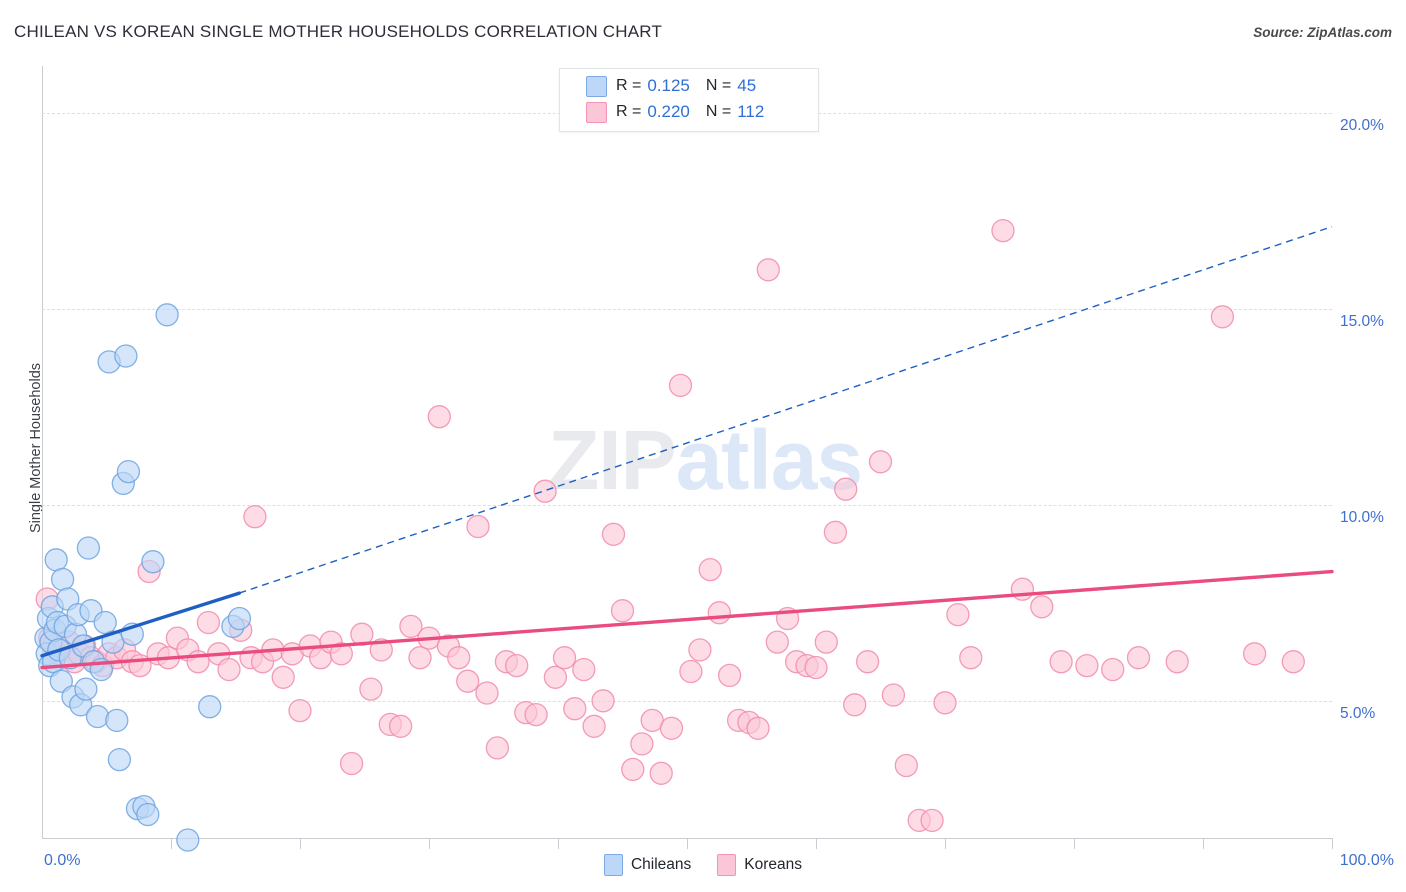 The width and height of the screenshot is (1406, 892). What do you see at coordinates (747, 85) in the screenshot?
I see `legend-n-value-chileans: 45` at bounding box center [747, 85].